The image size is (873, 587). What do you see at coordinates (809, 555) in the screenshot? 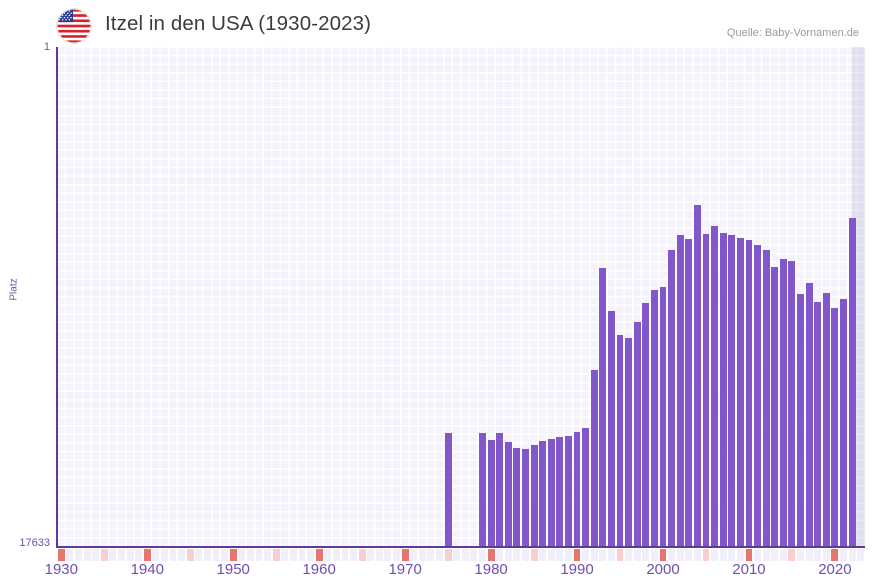
I see `x-axis-tick-2017` at bounding box center [809, 555].